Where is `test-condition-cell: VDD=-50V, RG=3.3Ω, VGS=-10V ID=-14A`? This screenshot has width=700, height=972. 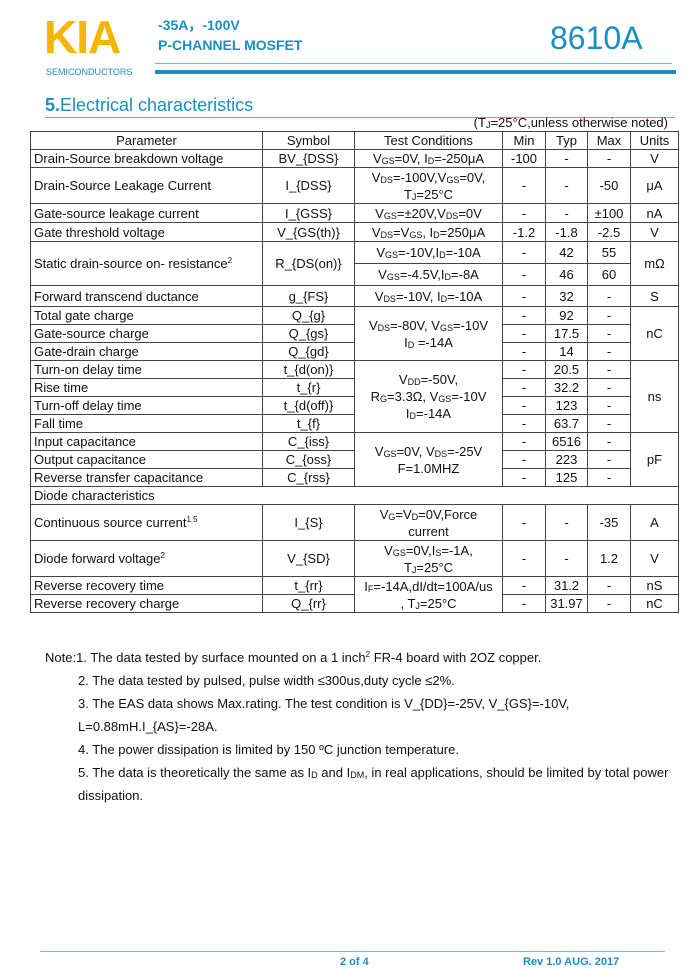 test-condition-cell: VDD=-50V, RG=3.3Ω, VGS=-10V ID=-14A is located at coordinates (428, 396).